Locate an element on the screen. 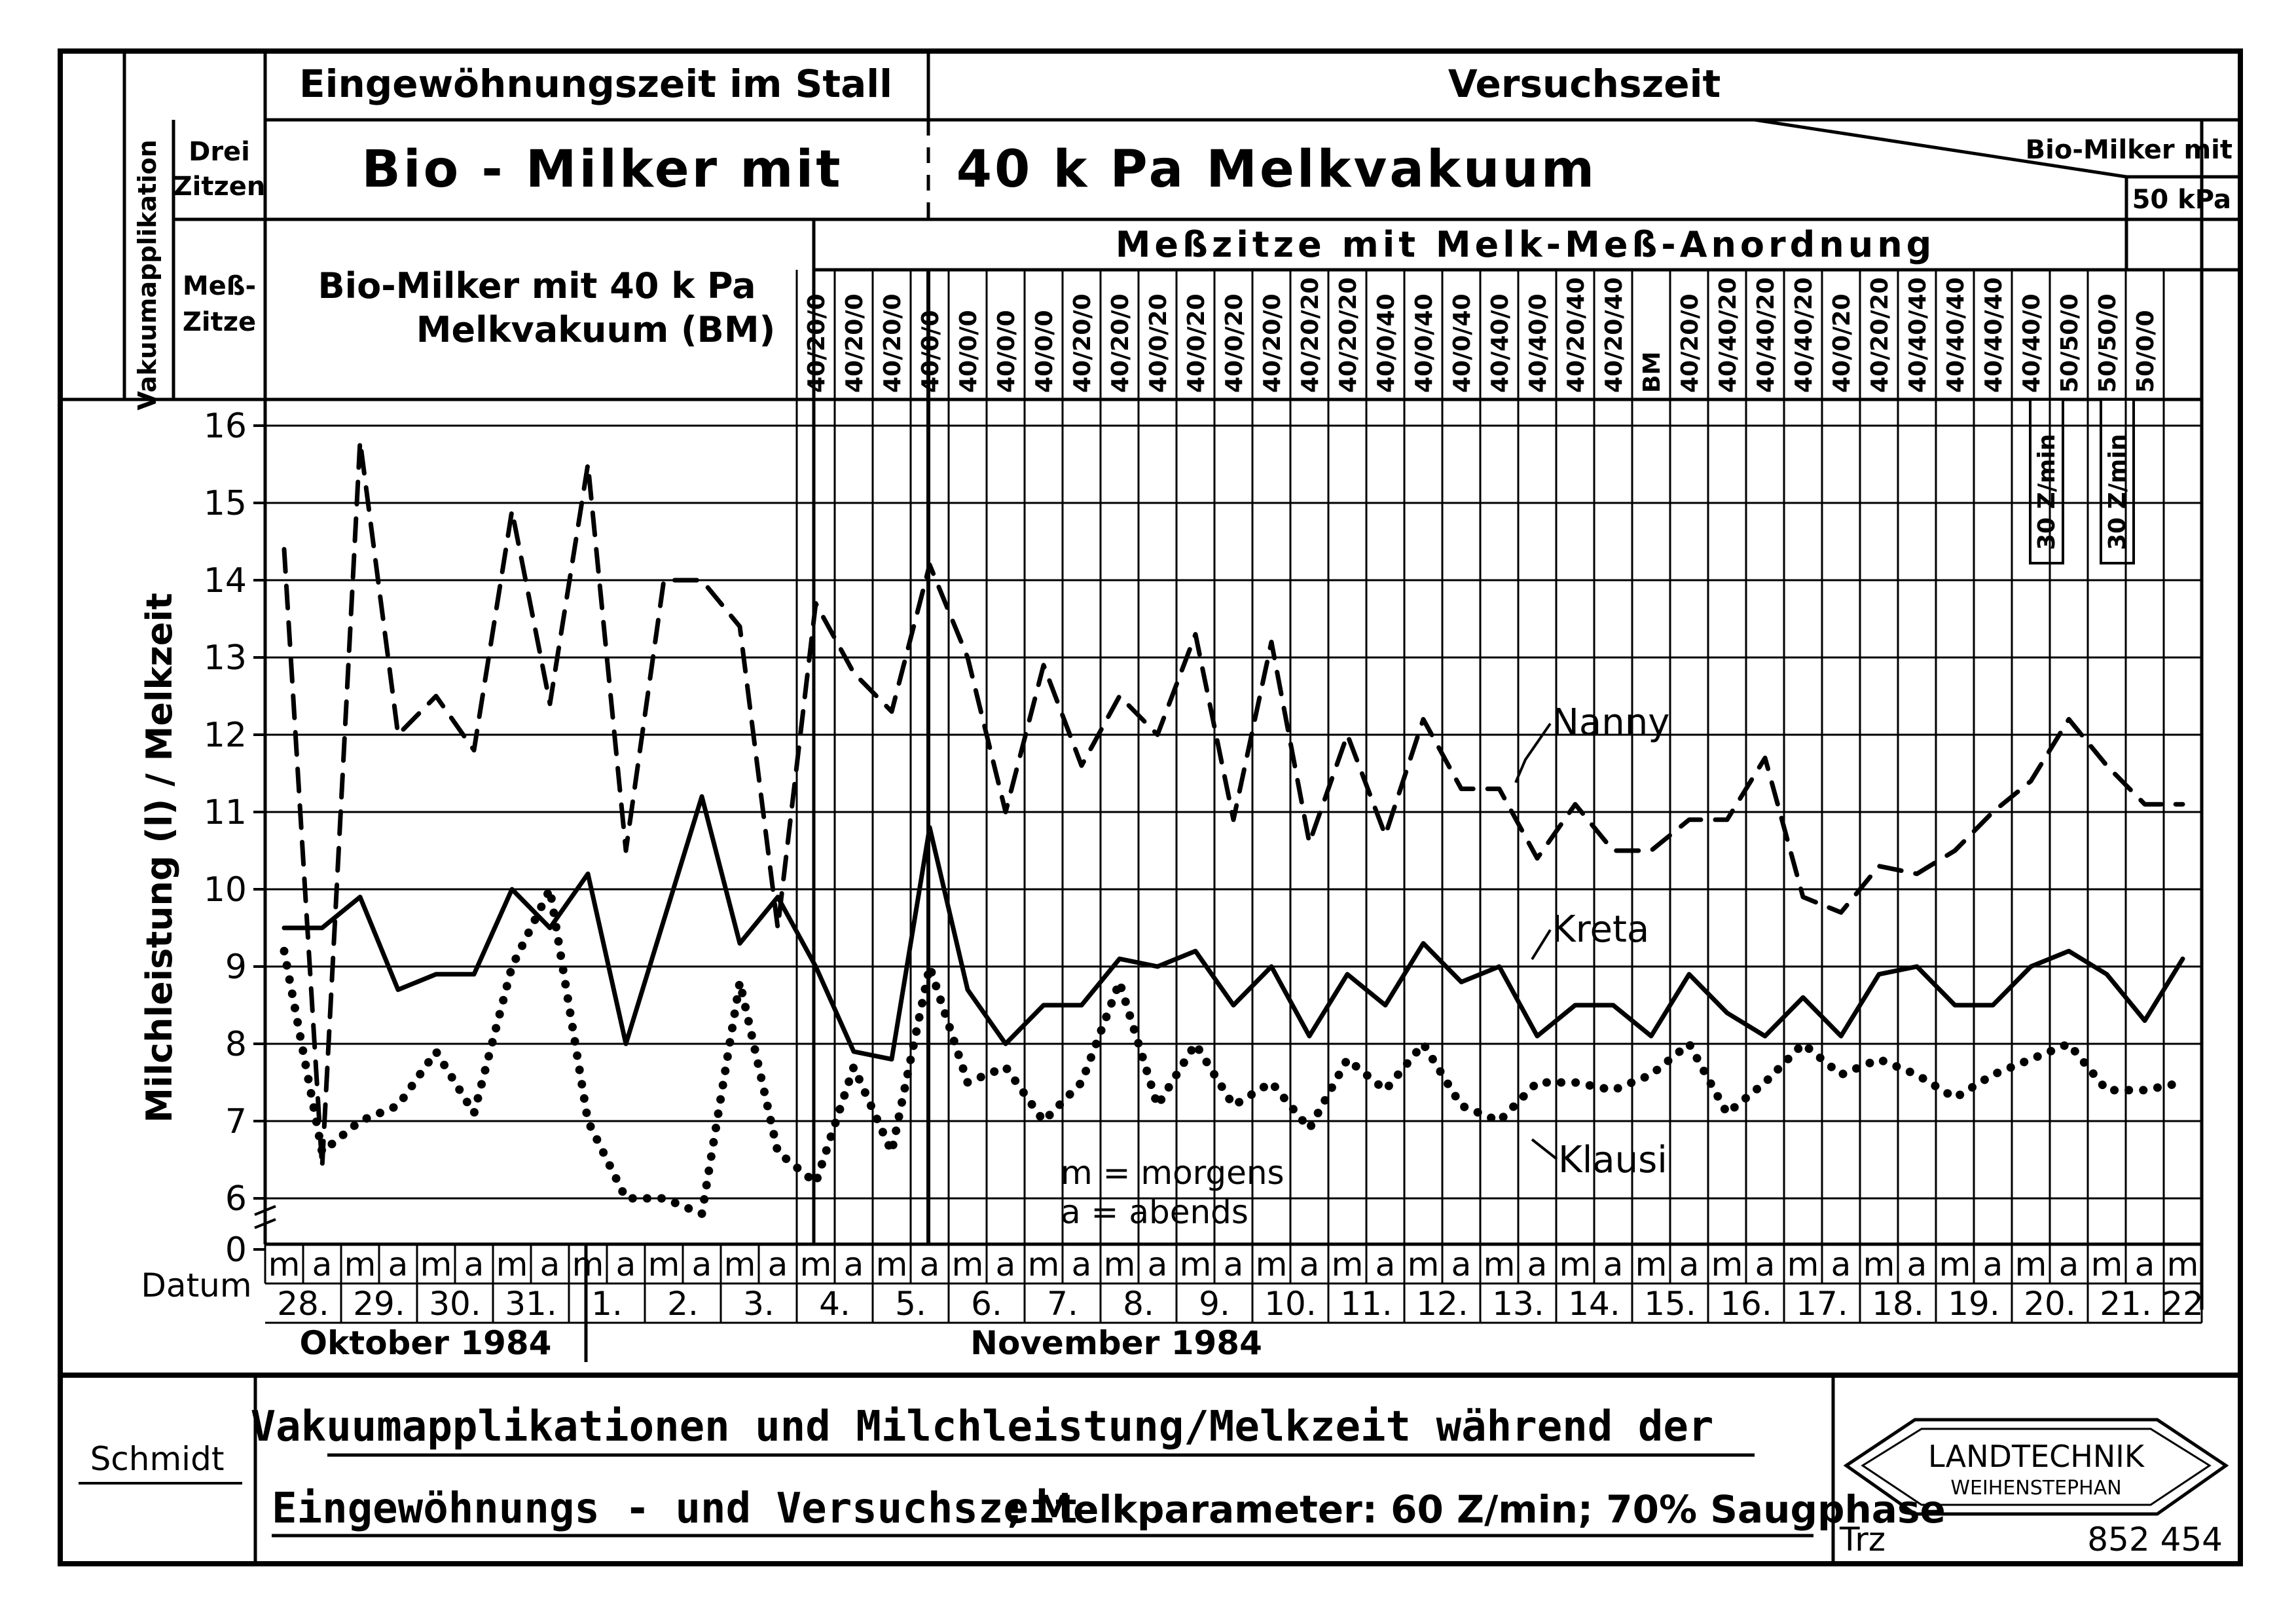  y-tick-label: 10 is located at coordinates (225, 890).